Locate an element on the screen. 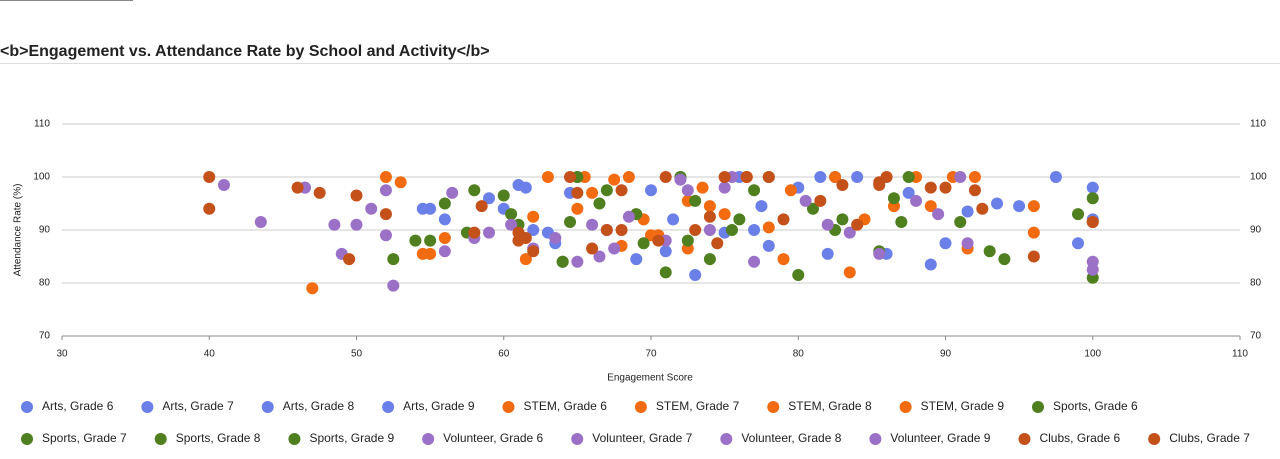 The width and height of the screenshot is (1280, 459). legend-label: STEM, Grade 8 is located at coordinates (830, 406).